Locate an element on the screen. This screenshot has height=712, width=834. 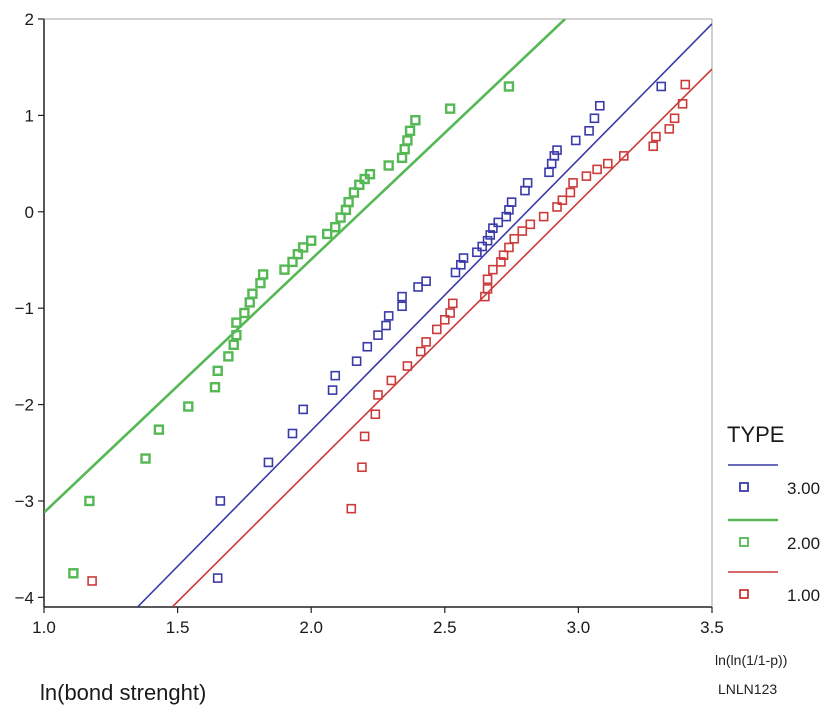
x-tick-label: 3.5 is located at coordinates (712, 627).